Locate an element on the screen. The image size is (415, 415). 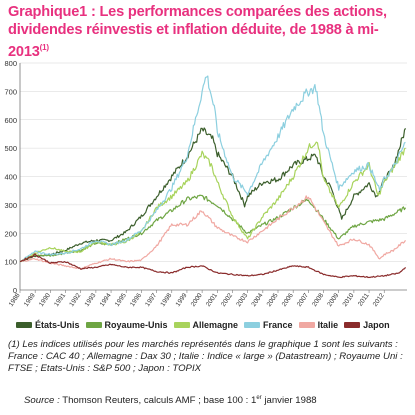
legend-label: Royaume-Unis is located at coordinates (136, 325).